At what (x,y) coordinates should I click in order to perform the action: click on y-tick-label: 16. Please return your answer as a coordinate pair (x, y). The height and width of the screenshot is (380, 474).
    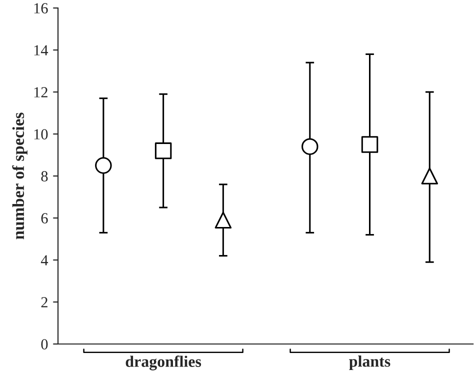
    Looking at the image, I should click on (41, 8).